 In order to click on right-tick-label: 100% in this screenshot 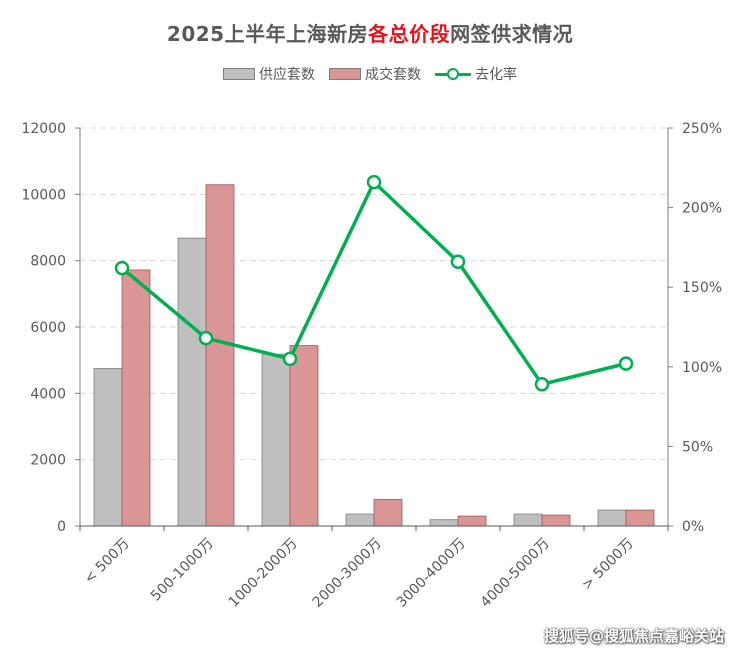, I will do `click(702, 368)`.